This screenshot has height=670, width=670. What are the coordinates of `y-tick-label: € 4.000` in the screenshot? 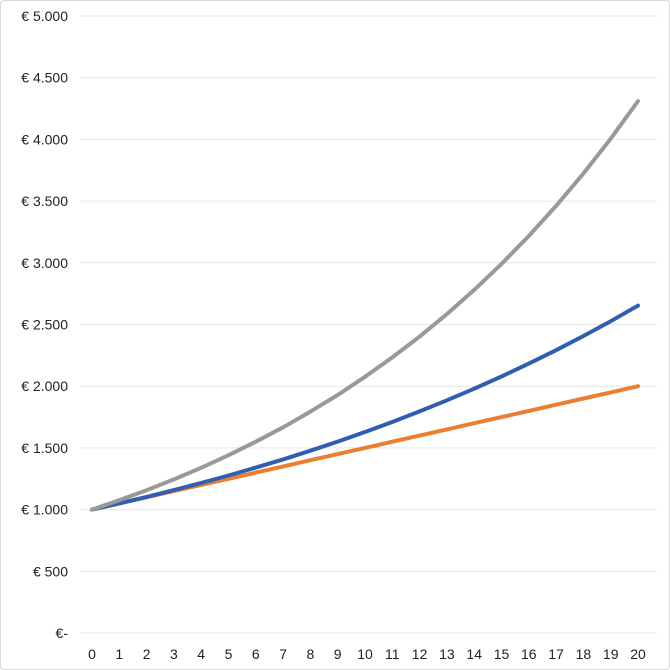 It's located at (44, 139).